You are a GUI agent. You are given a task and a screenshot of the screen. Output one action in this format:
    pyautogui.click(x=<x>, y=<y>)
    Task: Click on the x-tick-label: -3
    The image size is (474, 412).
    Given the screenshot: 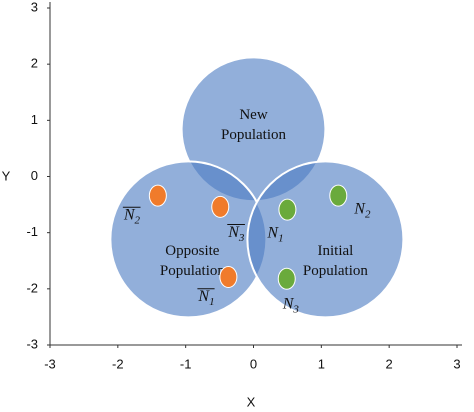 What is the action you would take?
    pyautogui.click(x=50, y=363)
    